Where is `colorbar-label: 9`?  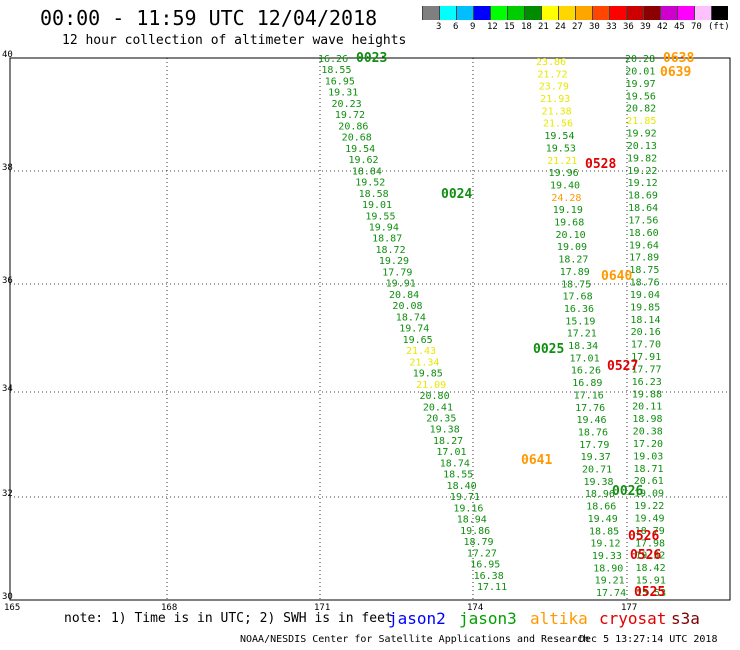 colorbar-label: 9 is located at coordinates (473, 27).